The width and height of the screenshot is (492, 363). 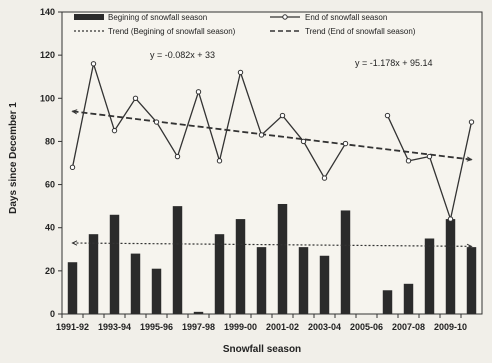 I want to click on x-tick-label: 2003-04, so click(x=324, y=327).